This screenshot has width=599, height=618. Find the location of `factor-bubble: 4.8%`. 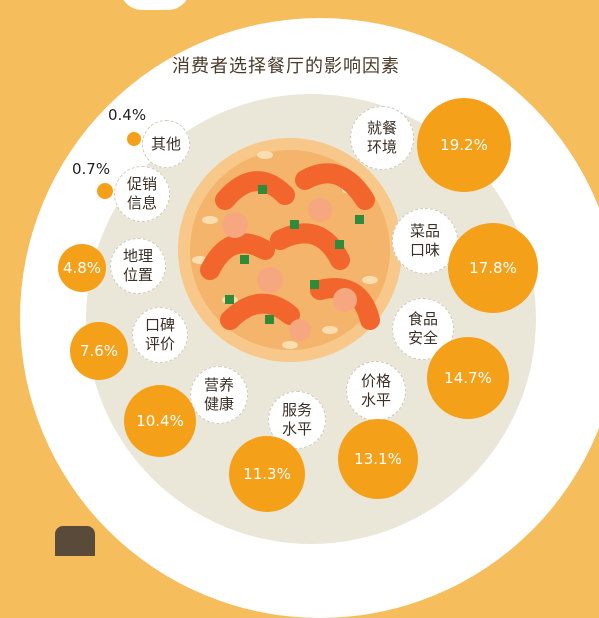

factor-bubble: 4.8% is located at coordinates (82, 268).